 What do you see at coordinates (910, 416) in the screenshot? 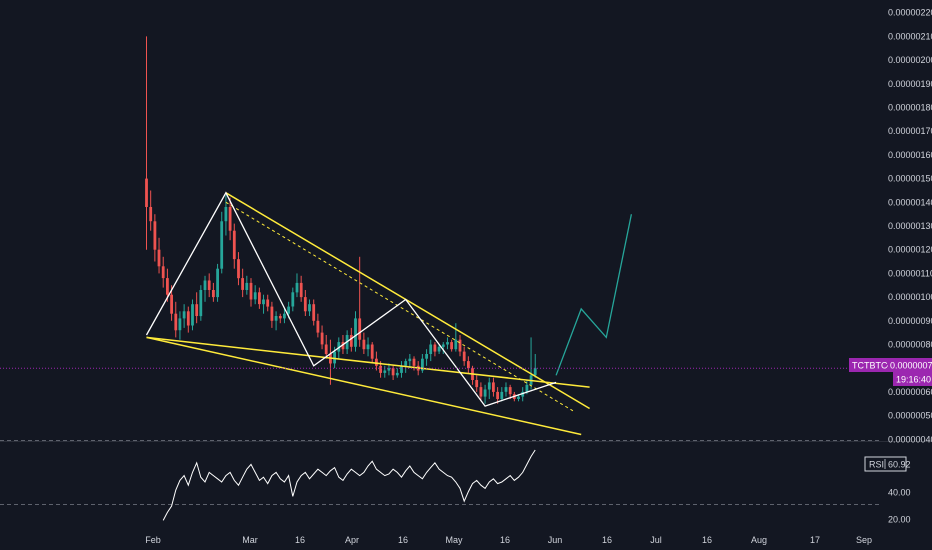
I see `price-tick-label: 0.00000050` at bounding box center [910, 416].